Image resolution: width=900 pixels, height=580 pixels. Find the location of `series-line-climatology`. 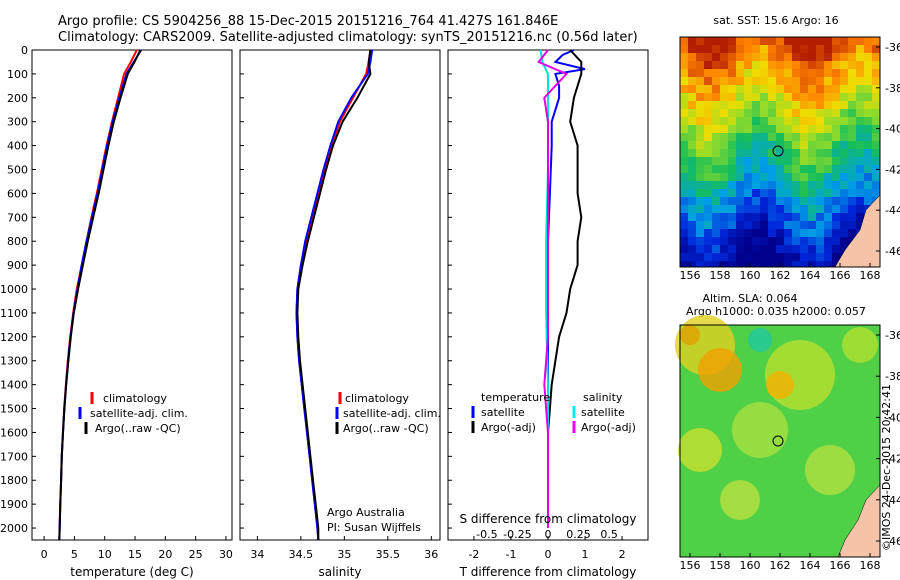

series-line-climatology is located at coordinates (98, 295).